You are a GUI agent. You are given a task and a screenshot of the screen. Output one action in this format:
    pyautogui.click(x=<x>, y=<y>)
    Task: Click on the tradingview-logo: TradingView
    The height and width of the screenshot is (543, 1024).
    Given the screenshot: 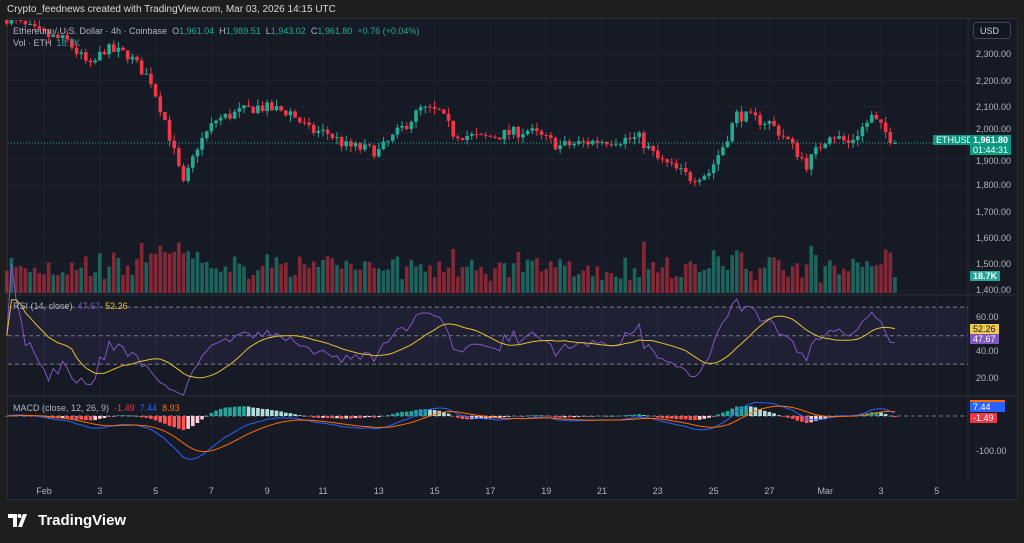 What is the action you would take?
    pyautogui.click(x=67, y=520)
    